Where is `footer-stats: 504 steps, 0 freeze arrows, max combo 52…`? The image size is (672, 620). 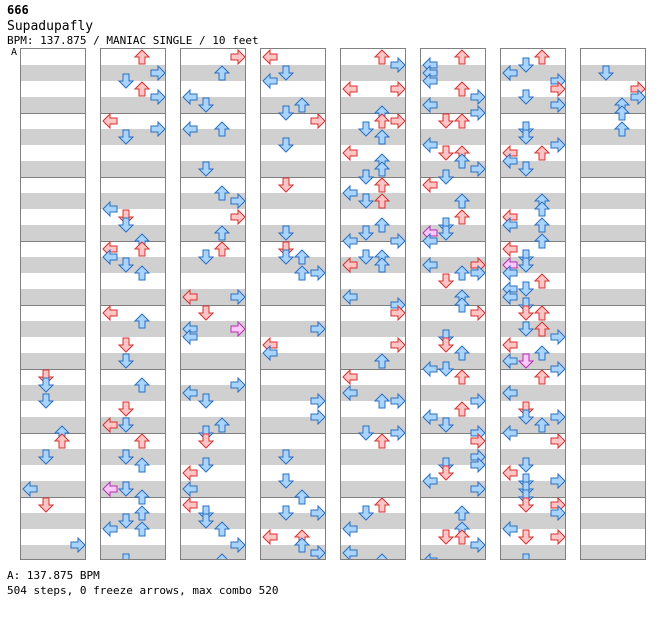
footer-stats: 504 steps, 0 freeze arrows, max combo 52… is located at coordinates (143, 590).